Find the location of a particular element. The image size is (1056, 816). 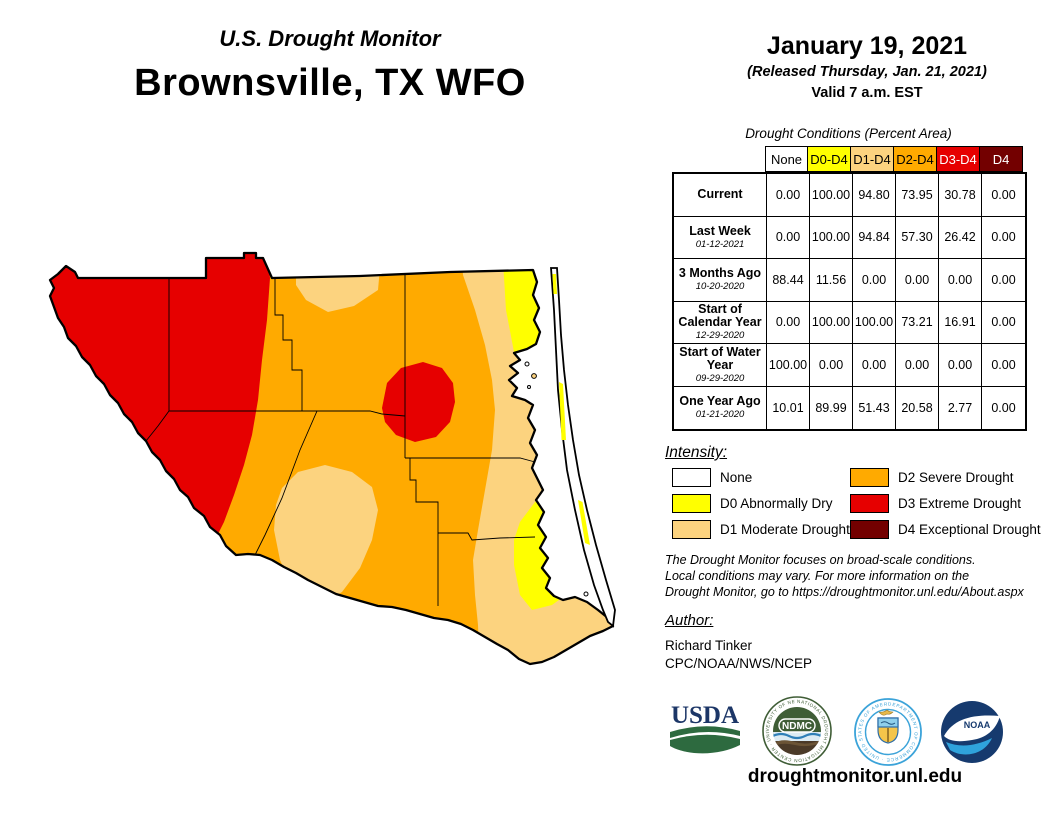

table-cell: 73.21 is located at coordinates (917, 322).